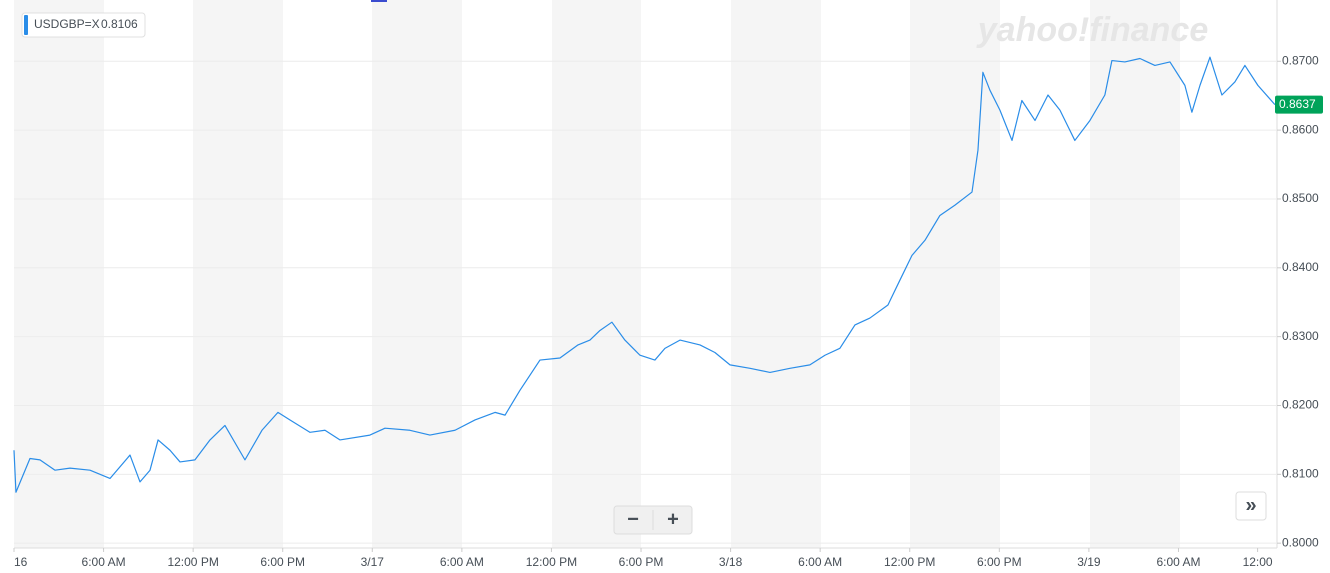  Describe the element at coordinates (1300, 474) in the screenshot. I see `y-tick-label: 0.8100` at that location.